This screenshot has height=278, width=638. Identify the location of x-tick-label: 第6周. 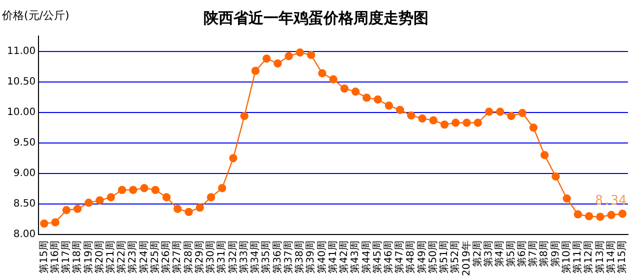
(522, 253).